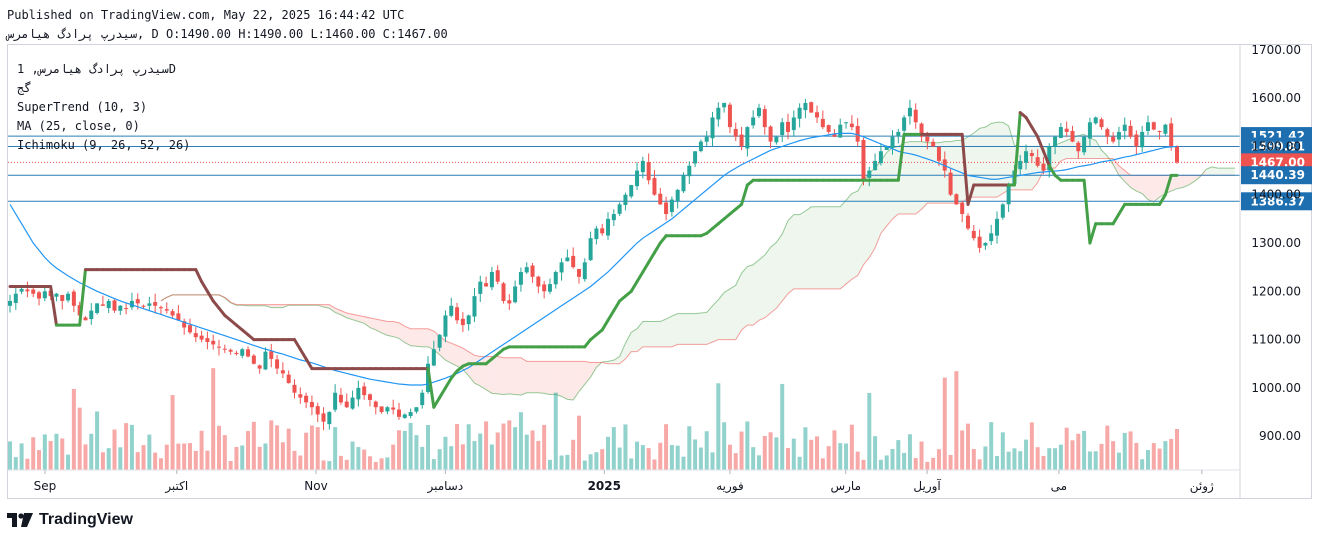 The width and height of the screenshot is (1320, 541). What do you see at coordinates (104, 145) in the screenshot?
I see `legend-ichimoku: Ichimoku (9, 26, 52, 26)` at bounding box center [104, 145].